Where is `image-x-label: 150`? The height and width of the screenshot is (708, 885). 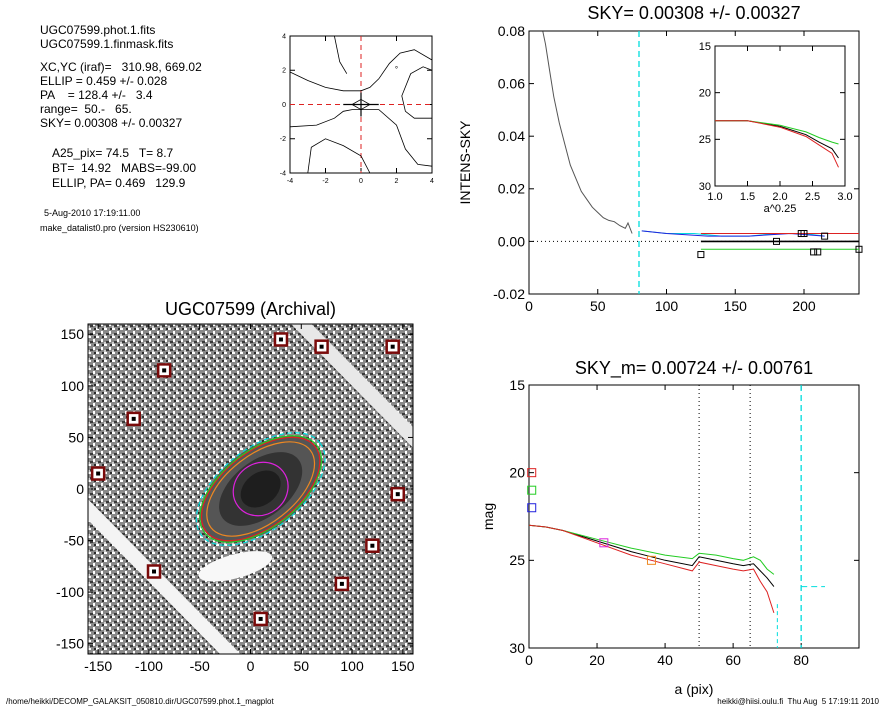 image-x-label: 150 is located at coordinates (403, 666).